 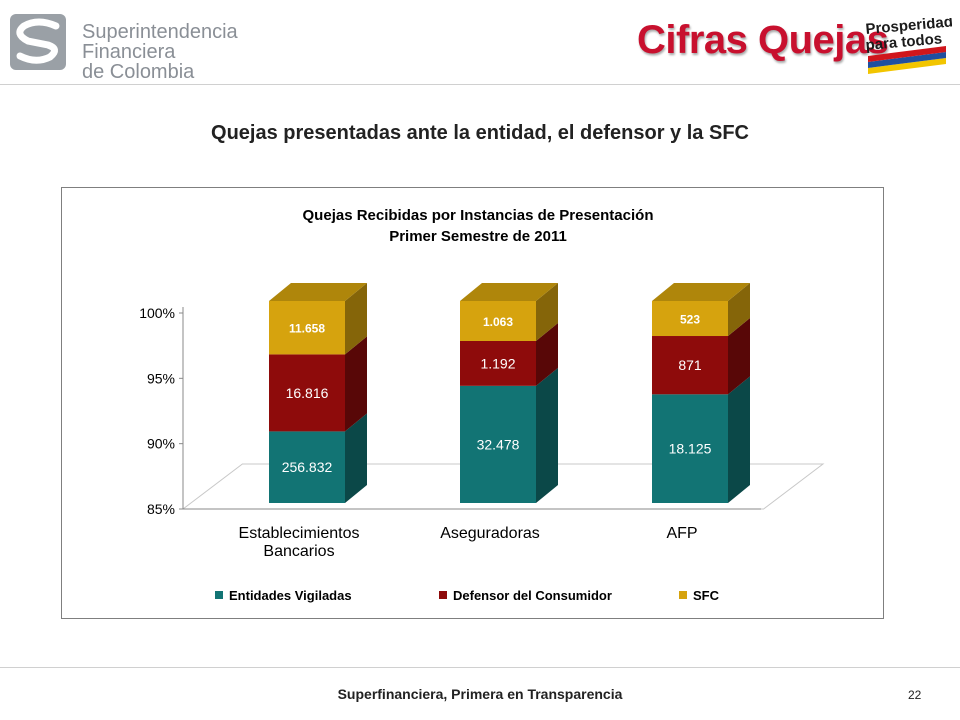 What do you see at coordinates (290, 595) in the screenshot?
I see `legend-entry: Entidades Vigiladas` at bounding box center [290, 595].